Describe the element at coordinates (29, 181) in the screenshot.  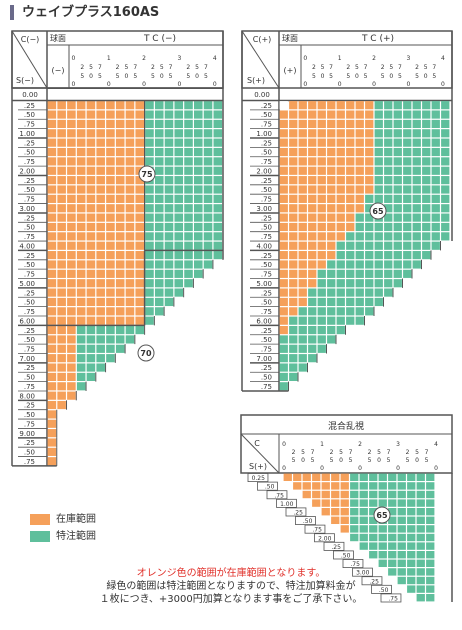
I see `minus-s-row-8: .25` at that location.